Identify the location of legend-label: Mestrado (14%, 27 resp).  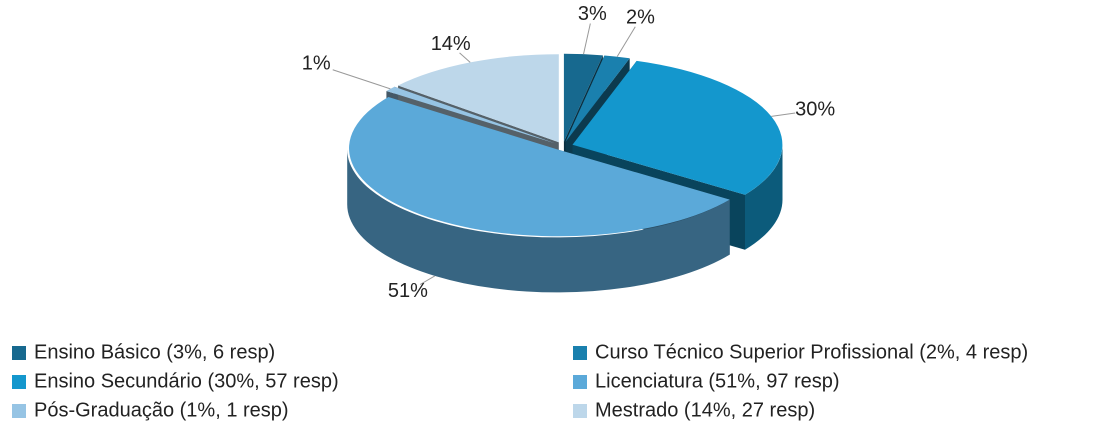
(705, 410).